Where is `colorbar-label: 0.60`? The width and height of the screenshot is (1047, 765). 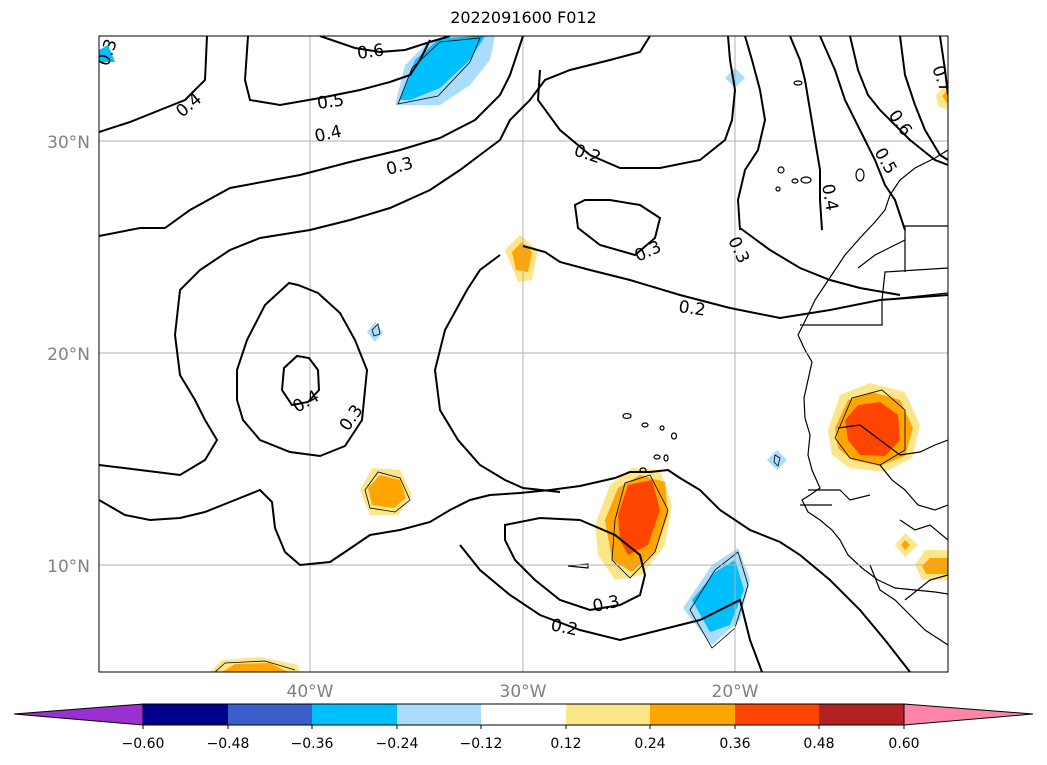
colorbar-label: 0.60 is located at coordinates (903, 744).